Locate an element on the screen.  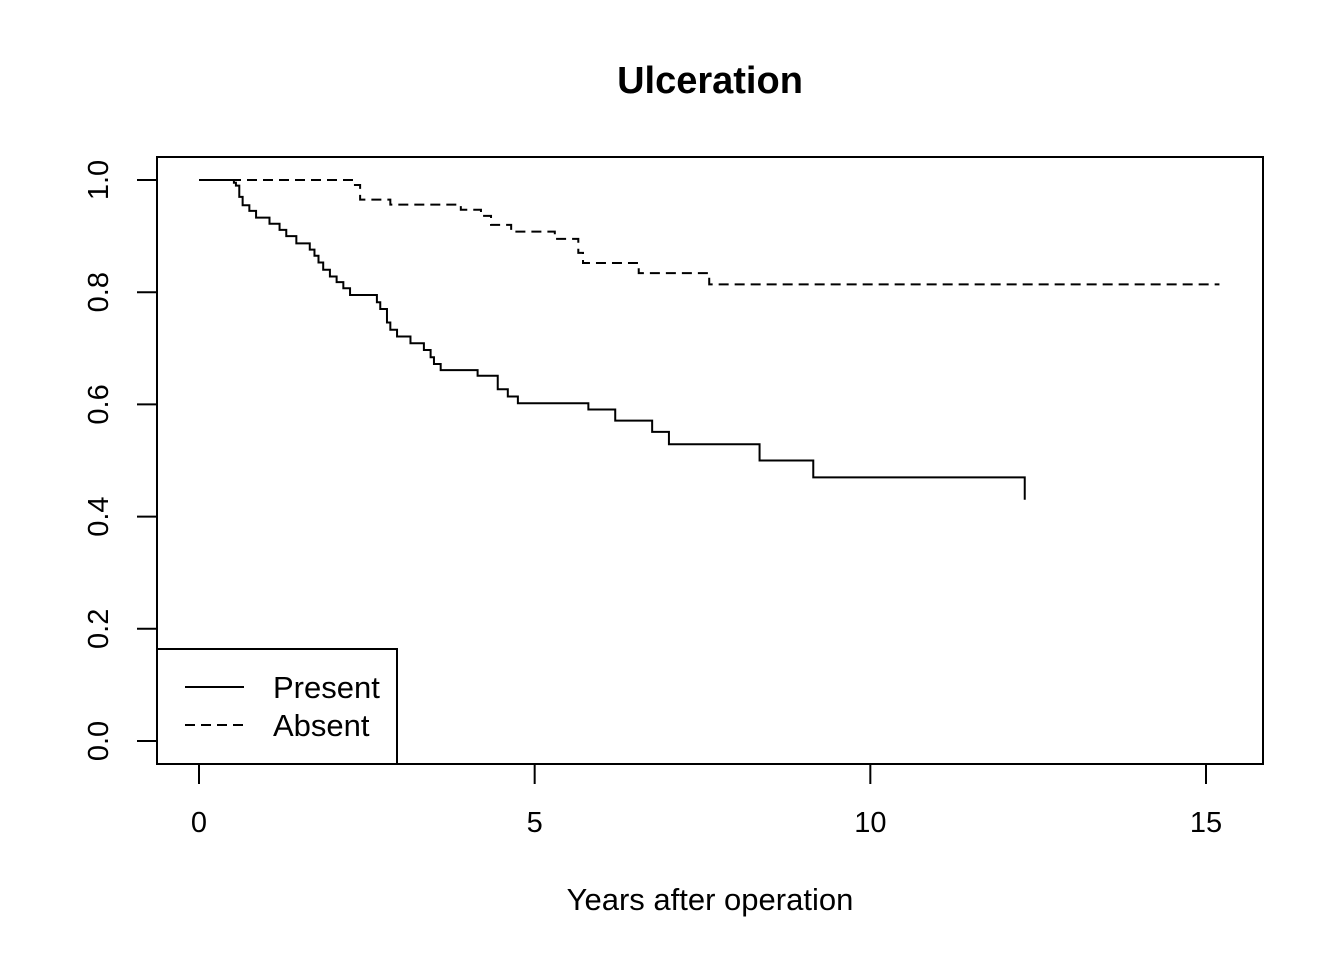
legend-label-present: Present is located at coordinates (326, 687).